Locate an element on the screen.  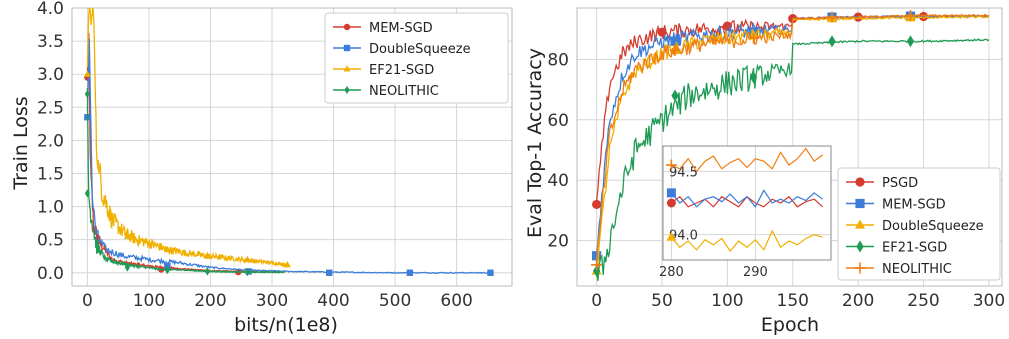
right-y-axis-label: Eval Top-1 Accuracy is located at coordinates (535, 143).